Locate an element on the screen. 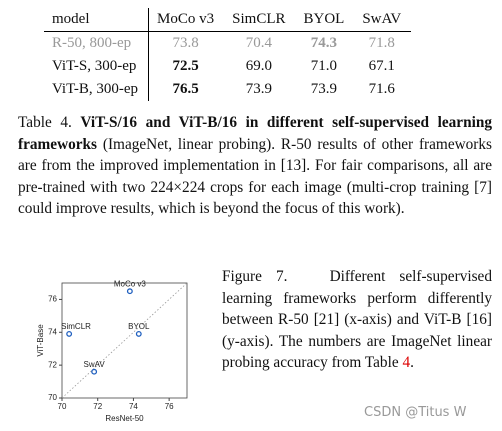 The height and width of the screenshot is (431, 502). header-cell: model is located at coordinates (97, 20).